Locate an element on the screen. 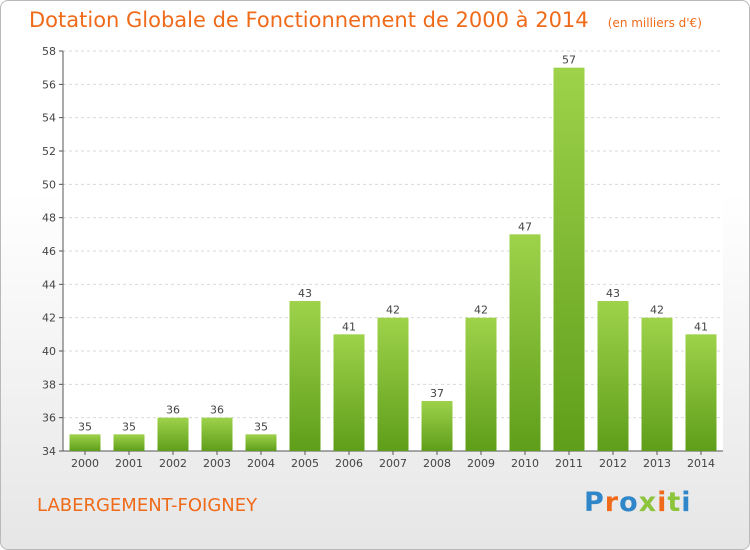 The image size is (750, 550). bar-2003 is located at coordinates (217, 434).